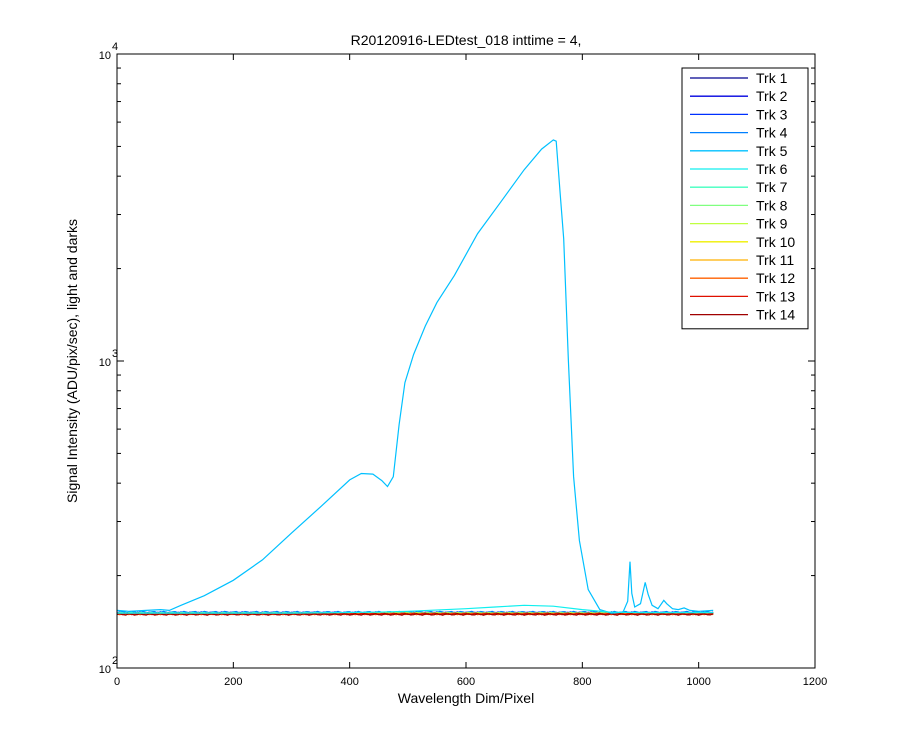 Image resolution: width=900 pixels, height=750 pixels. I want to click on y-tick-label-exponent: 2, so click(115, 661).